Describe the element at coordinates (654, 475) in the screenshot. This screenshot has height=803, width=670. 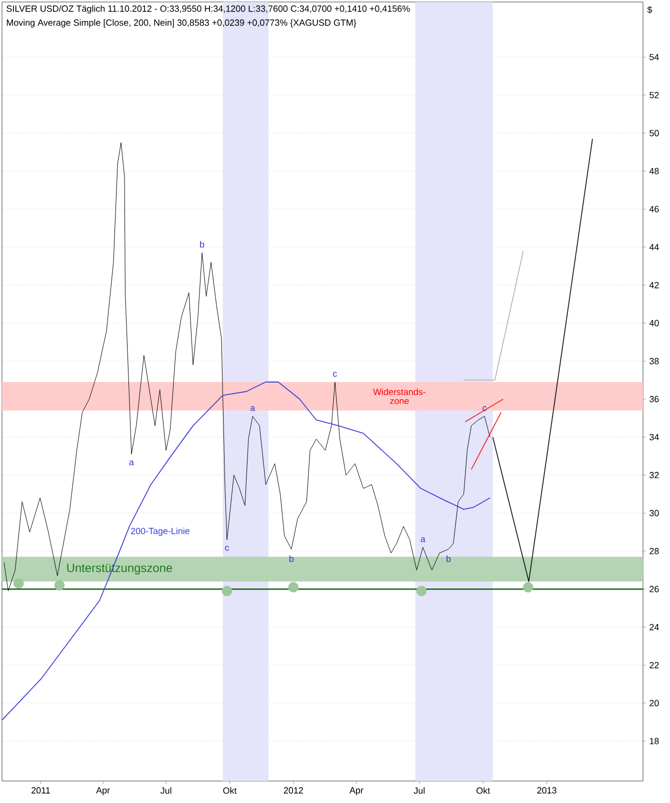
I see `y-tick-label: 32` at that location.